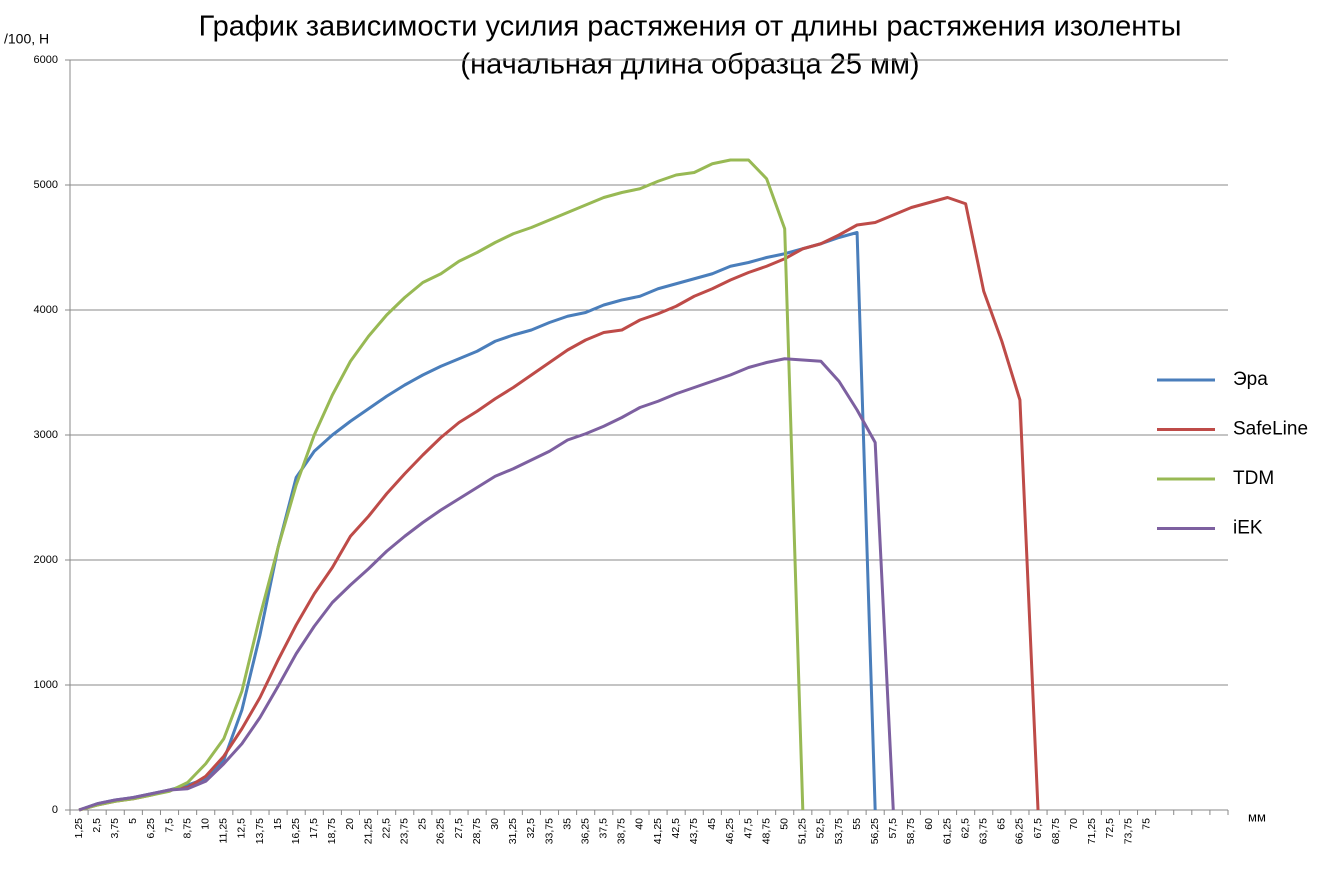 The height and width of the screenshot is (887, 1330). What do you see at coordinates (477, 831) in the screenshot?
I see `x-tick-label: 28,75` at bounding box center [477, 831].